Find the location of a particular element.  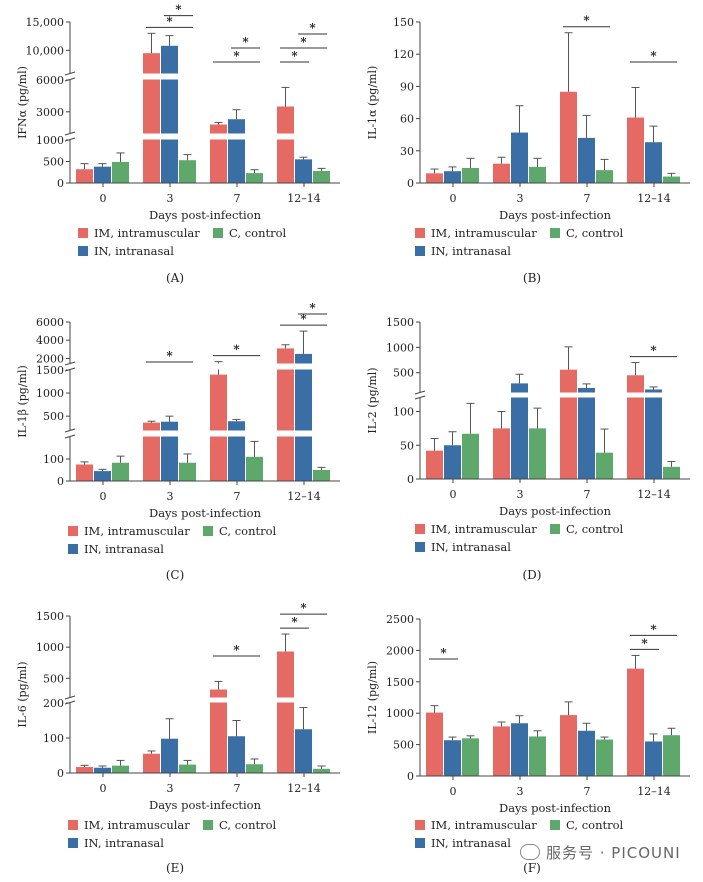

x-tick-label: 12–14 is located at coordinates (304, 198).